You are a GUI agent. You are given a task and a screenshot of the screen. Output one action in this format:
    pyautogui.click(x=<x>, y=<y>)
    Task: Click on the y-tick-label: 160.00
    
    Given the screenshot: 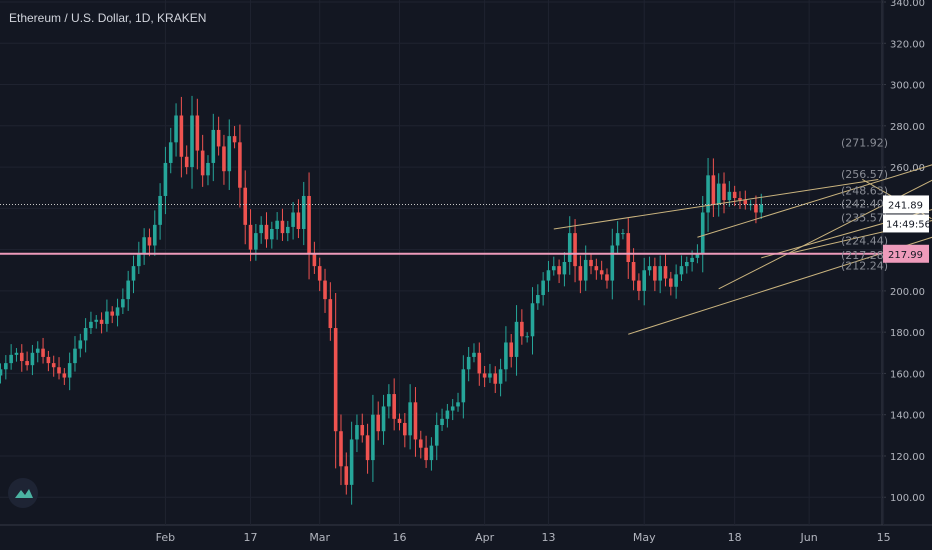 What is the action you would take?
    pyautogui.click(x=907, y=374)
    